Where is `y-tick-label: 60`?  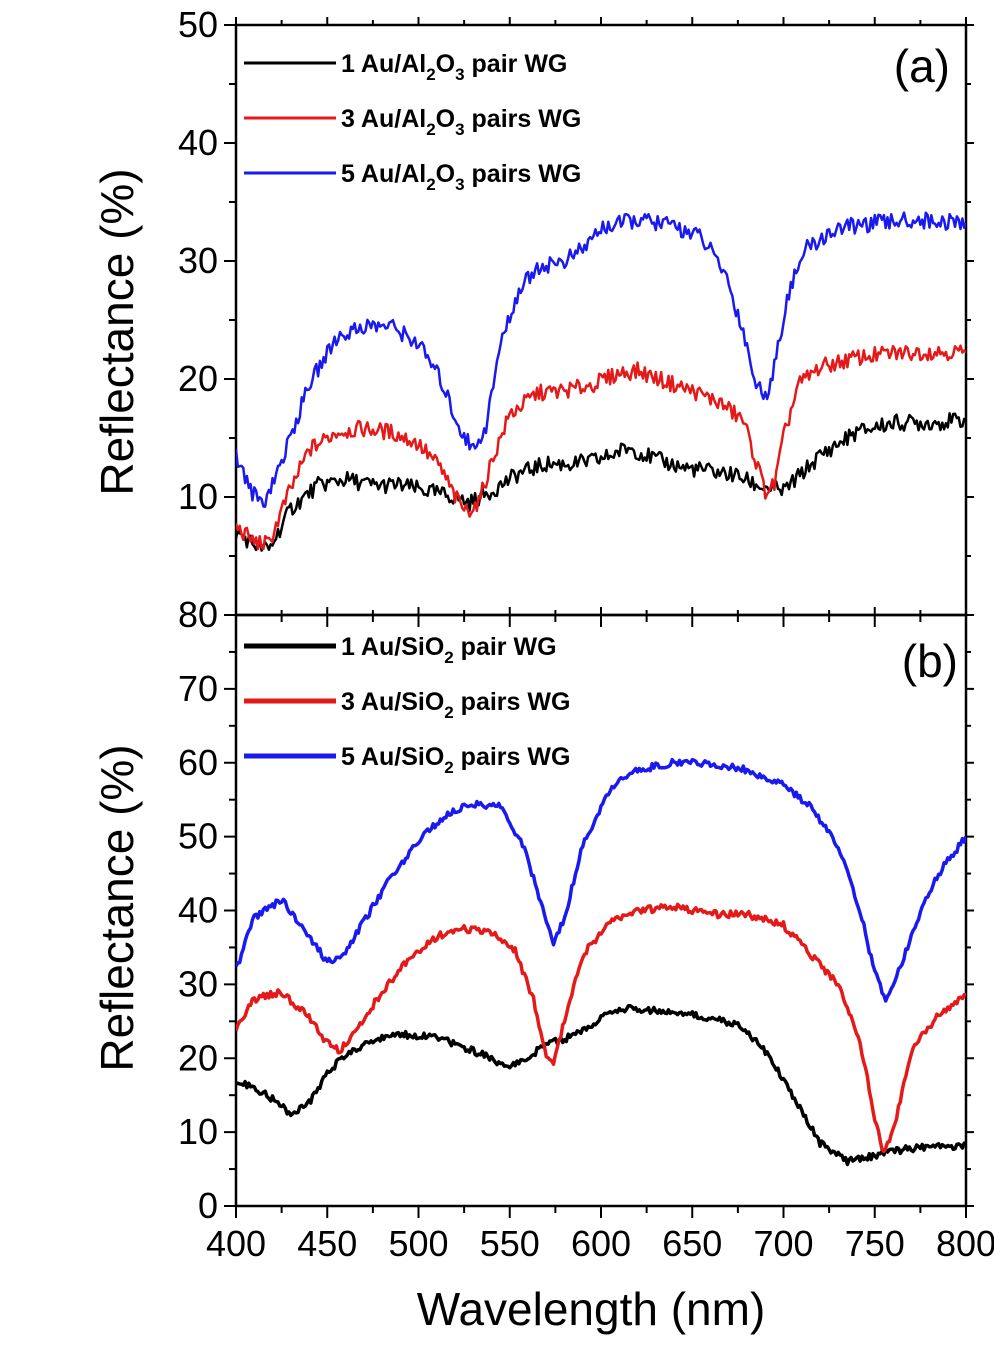 y-tick-label: 60 is located at coordinates (198, 762).